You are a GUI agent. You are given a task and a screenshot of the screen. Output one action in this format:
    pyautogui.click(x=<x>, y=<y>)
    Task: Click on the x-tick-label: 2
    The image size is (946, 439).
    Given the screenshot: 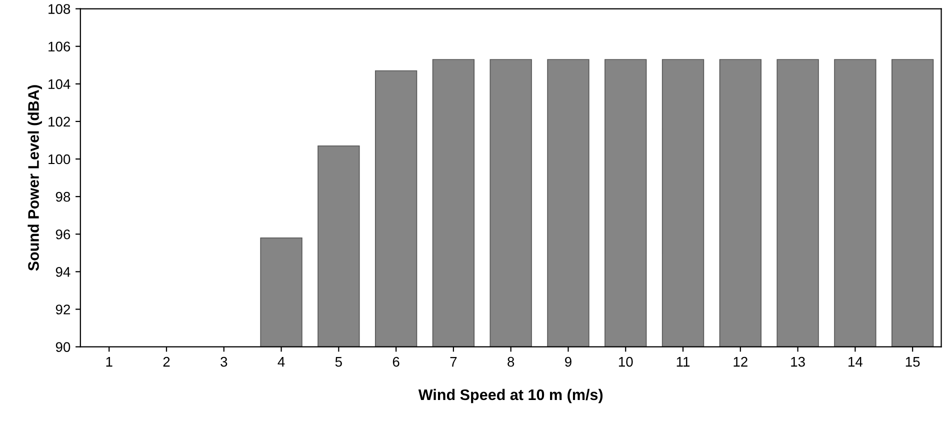 What is the action you would take?
    pyautogui.click(x=166, y=361)
    